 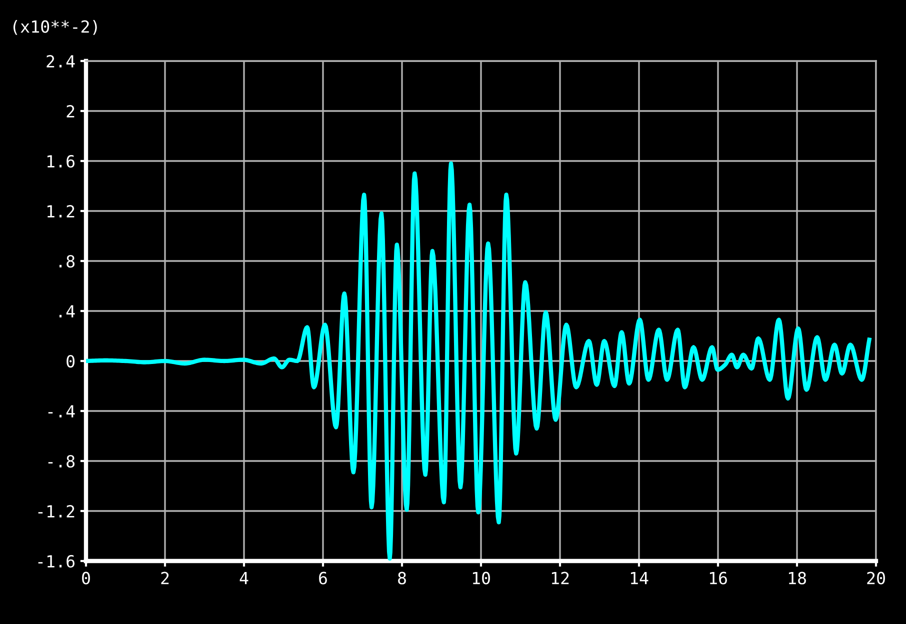 What do you see at coordinates (481, 578) in the screenshot?
I see `x-tick-label: 10` at bounding box center [481, 578].